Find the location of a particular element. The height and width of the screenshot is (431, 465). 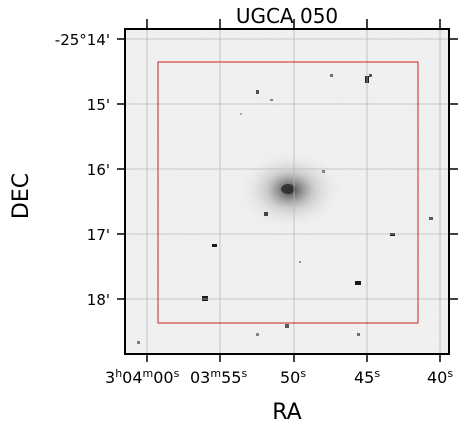

y-tick-labels: -25°14' 15' 16' 17' 18' is located at coordinates (82, 170).